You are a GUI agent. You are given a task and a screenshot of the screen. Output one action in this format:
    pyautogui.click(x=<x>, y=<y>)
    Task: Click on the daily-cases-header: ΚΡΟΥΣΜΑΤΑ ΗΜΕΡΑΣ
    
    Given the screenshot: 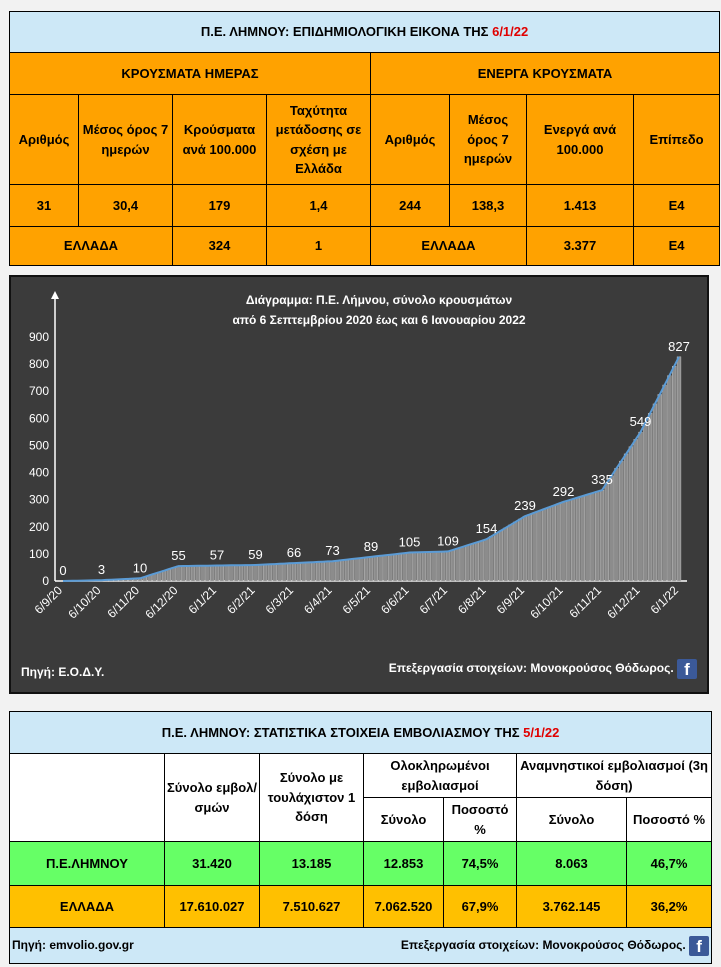 What is the action you would take?
    pyautogui.click(x=190, y=73)
    